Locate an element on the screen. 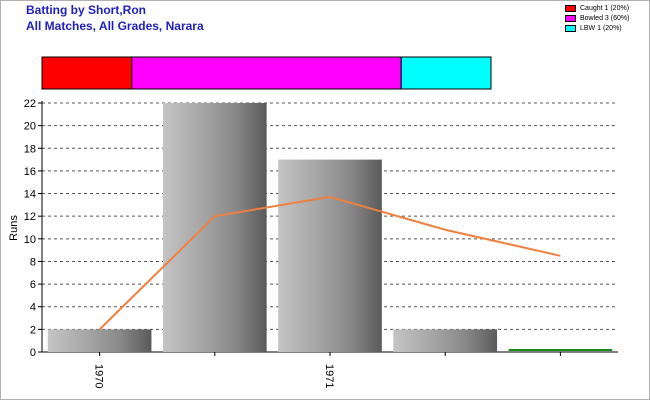 The image size is (650, 400). legend-label: LBW 1 (20%) is located at coordinates (601, 28).